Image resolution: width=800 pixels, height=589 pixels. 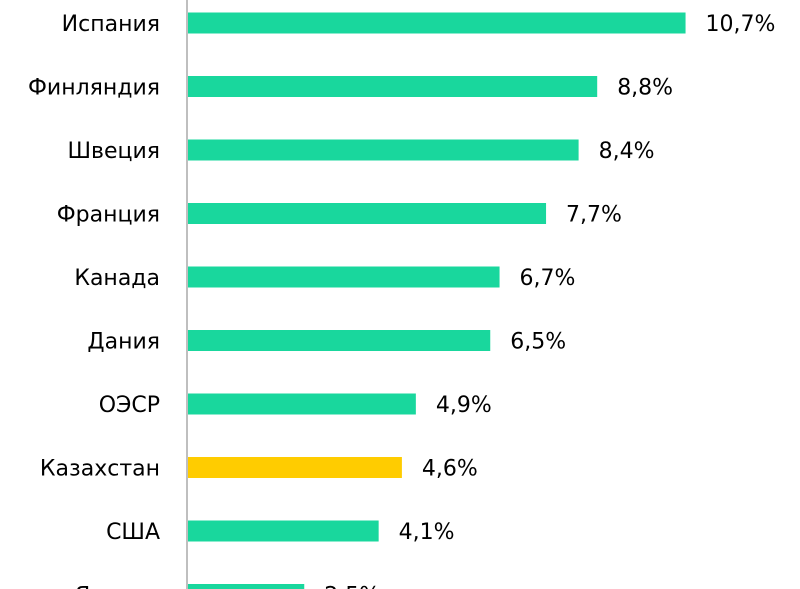 What do you see at coordinates (645, 88) in the screenshot?
I see `data-label: 8,8%` at bounding box center [645, 88].